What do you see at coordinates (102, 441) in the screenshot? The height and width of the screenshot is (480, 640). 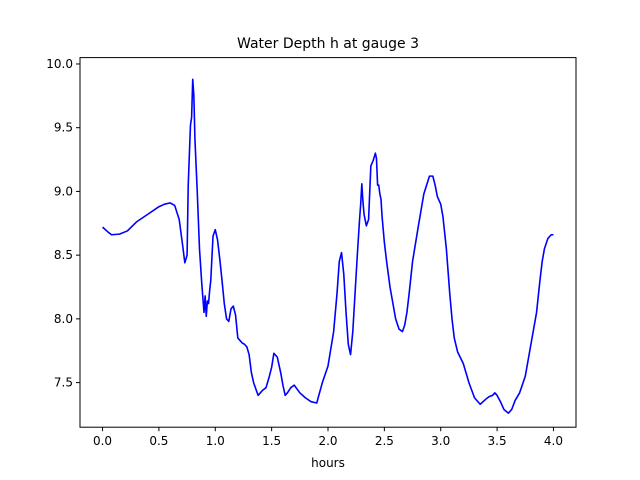 I see `x-tick-label: 0.0` at bounding box center [102, 441].